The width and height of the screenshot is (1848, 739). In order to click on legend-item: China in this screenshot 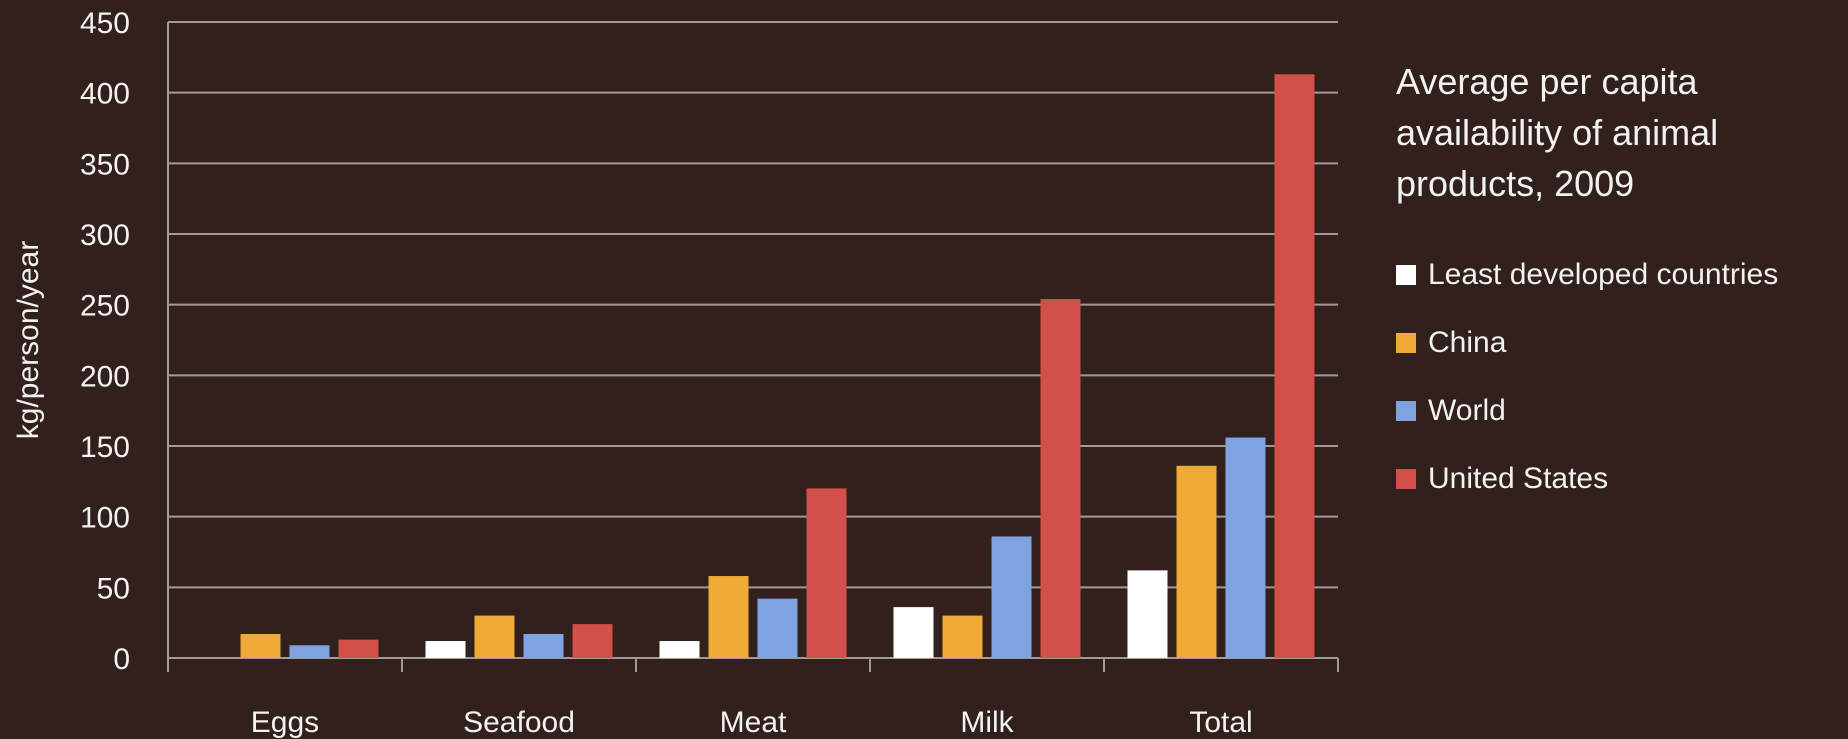, I will do `click(1616, 343)`.